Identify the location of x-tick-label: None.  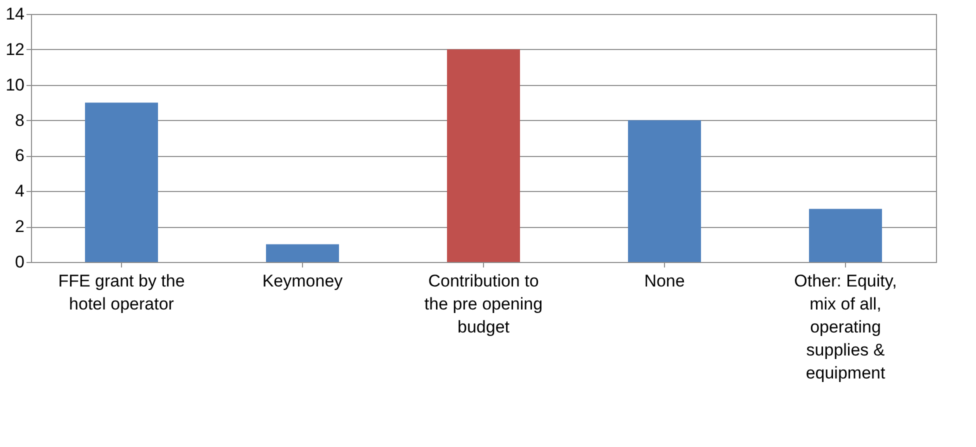
(664, 281).